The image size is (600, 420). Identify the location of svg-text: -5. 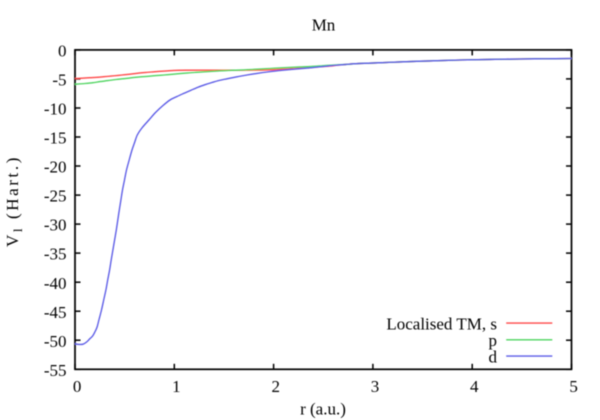
(59, 80).